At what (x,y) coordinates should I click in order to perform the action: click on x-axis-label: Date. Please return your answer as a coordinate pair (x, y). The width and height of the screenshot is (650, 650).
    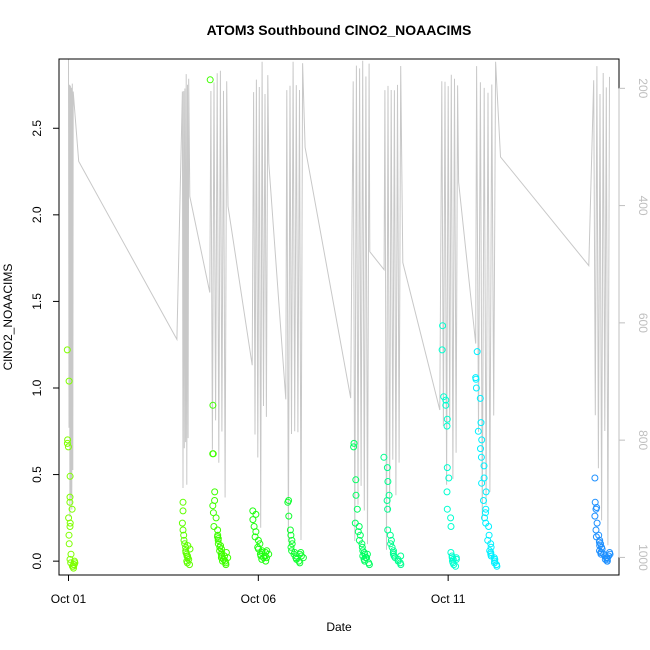
    Looking at the image, I should click on (339, 627).